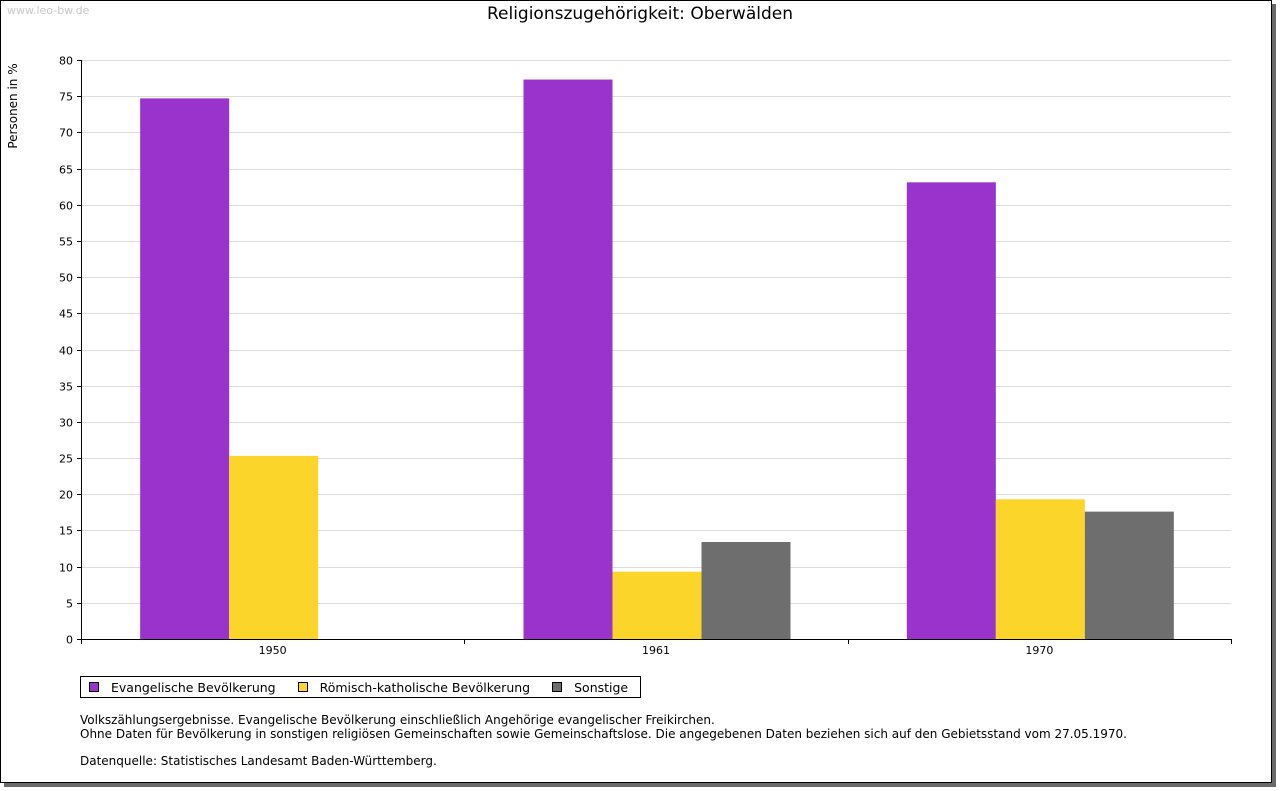 This screenshot has width=1280, height=791. I want to click on y-tick-label: 65, so click(66, 170).